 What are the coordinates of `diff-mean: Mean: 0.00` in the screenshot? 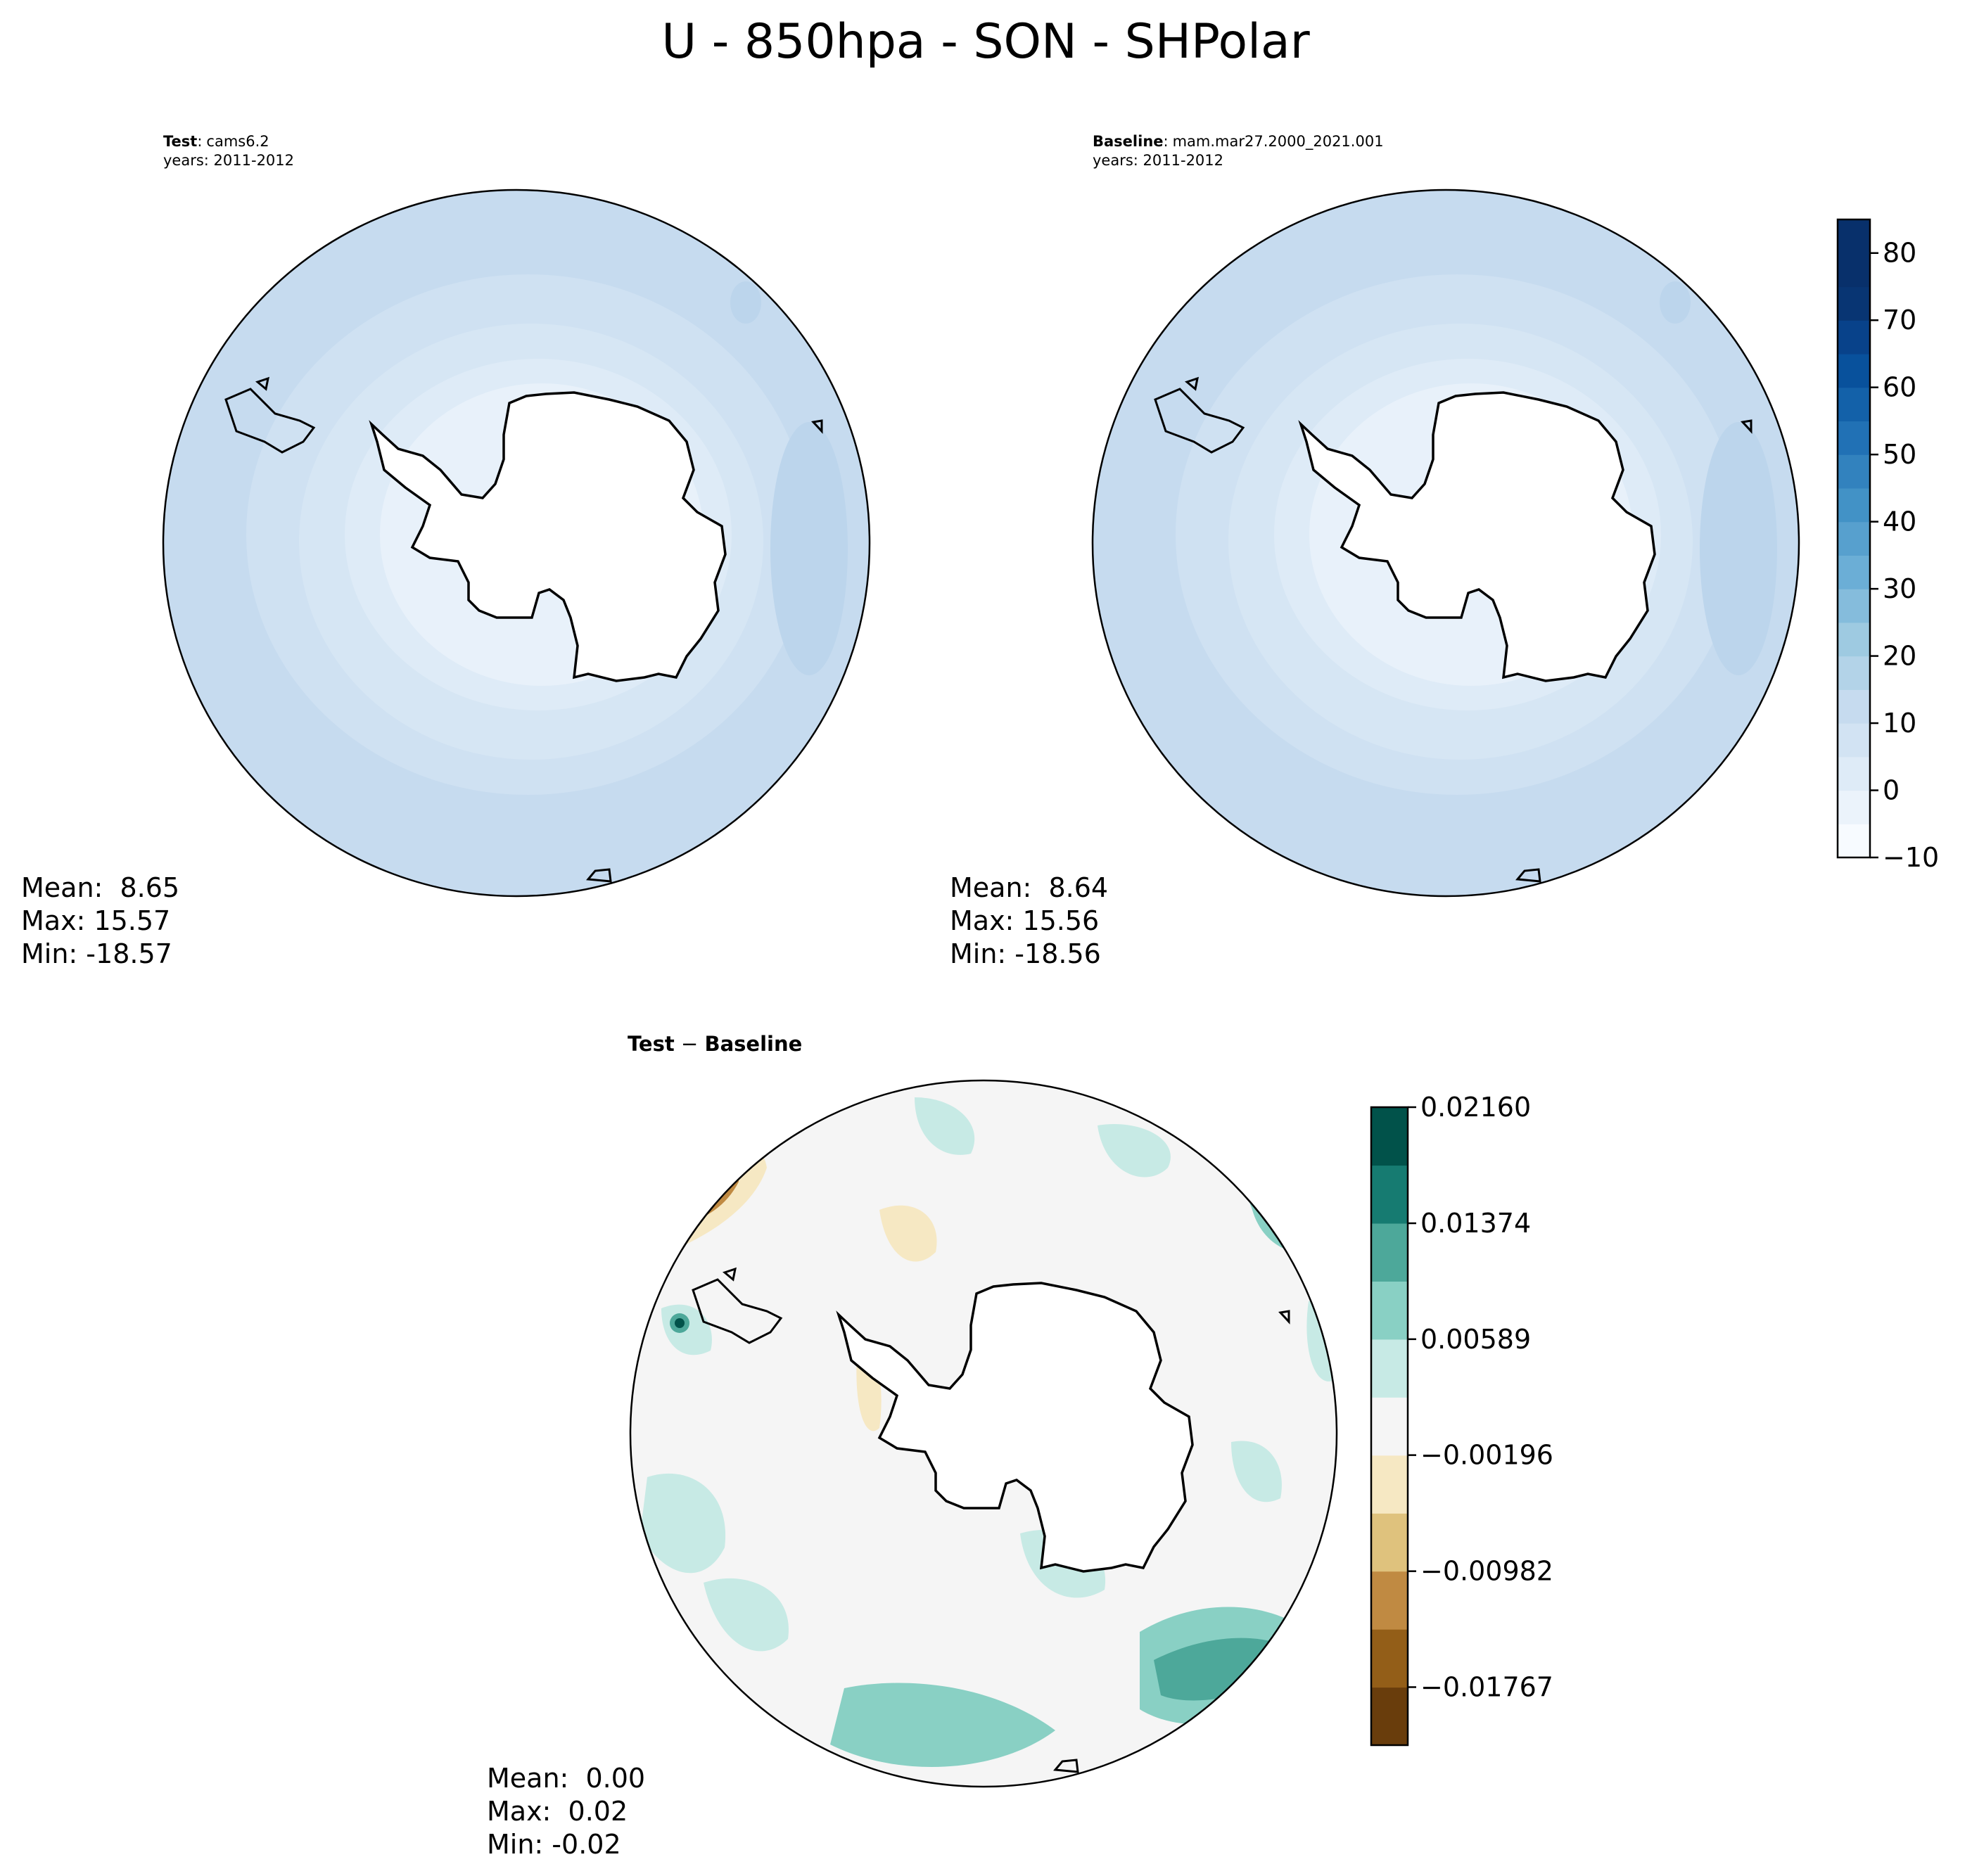 It's located at (566, 1778).